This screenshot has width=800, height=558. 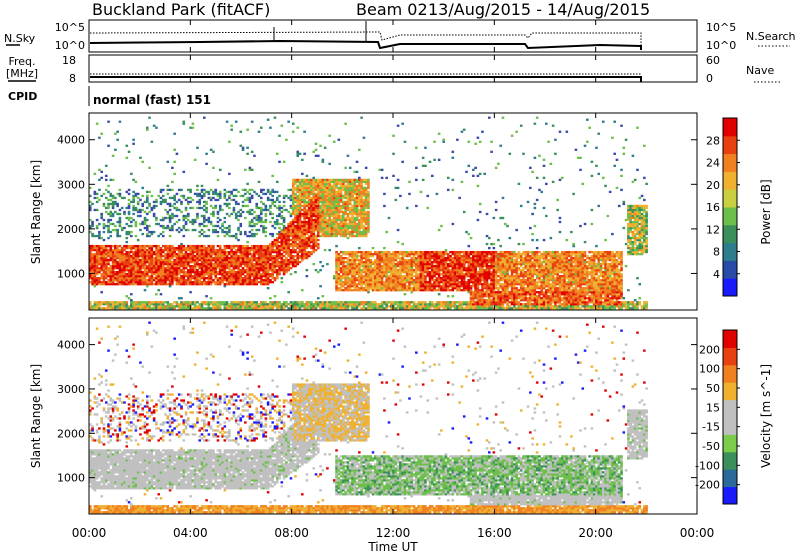 What do you see at coordinates (760, 70) in the screenshot?
I see `nave-label: Nave` at bounding box center [760, 70].